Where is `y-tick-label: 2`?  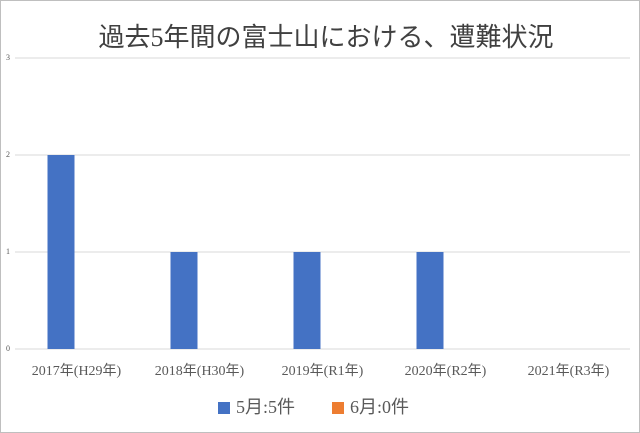
y-tick-label: 2 is located at coordinates (8, 154).